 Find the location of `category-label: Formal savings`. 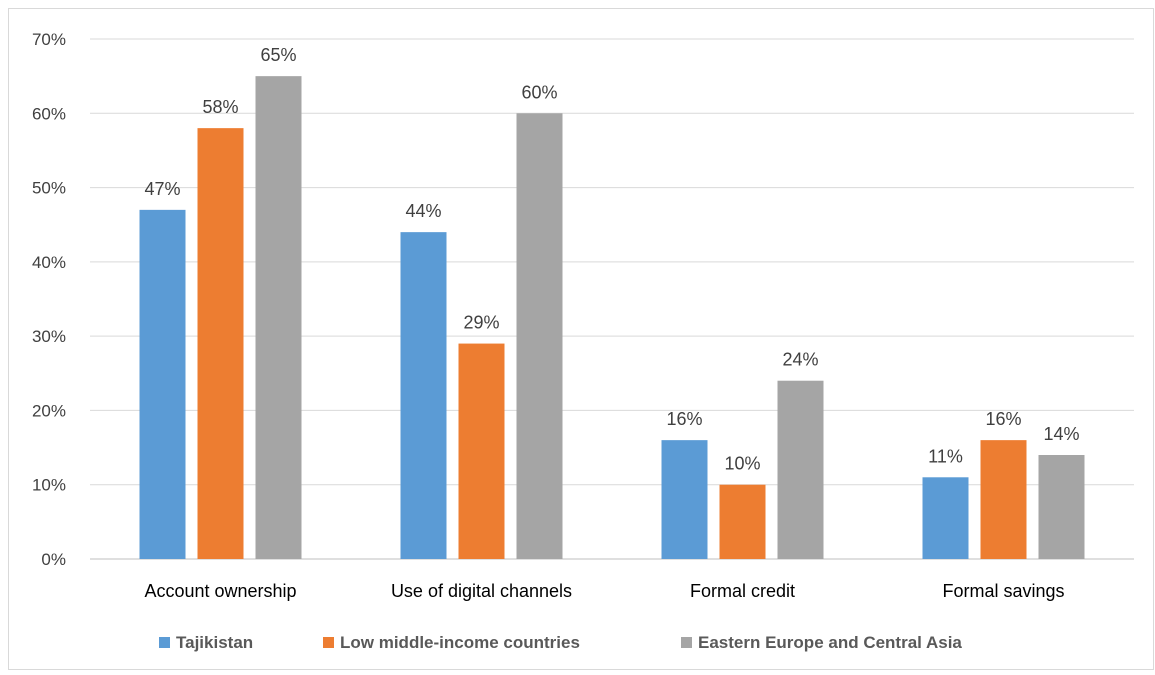

category-label: Formal savings is located at coordinates (1003, 591).